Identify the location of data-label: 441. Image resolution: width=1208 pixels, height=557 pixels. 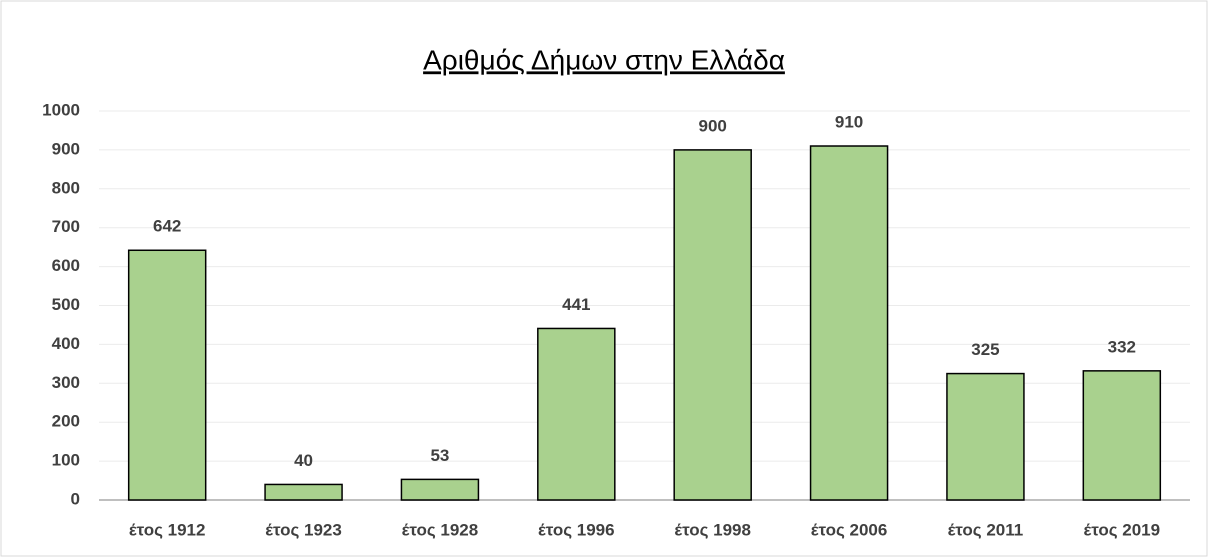
(576, 304).